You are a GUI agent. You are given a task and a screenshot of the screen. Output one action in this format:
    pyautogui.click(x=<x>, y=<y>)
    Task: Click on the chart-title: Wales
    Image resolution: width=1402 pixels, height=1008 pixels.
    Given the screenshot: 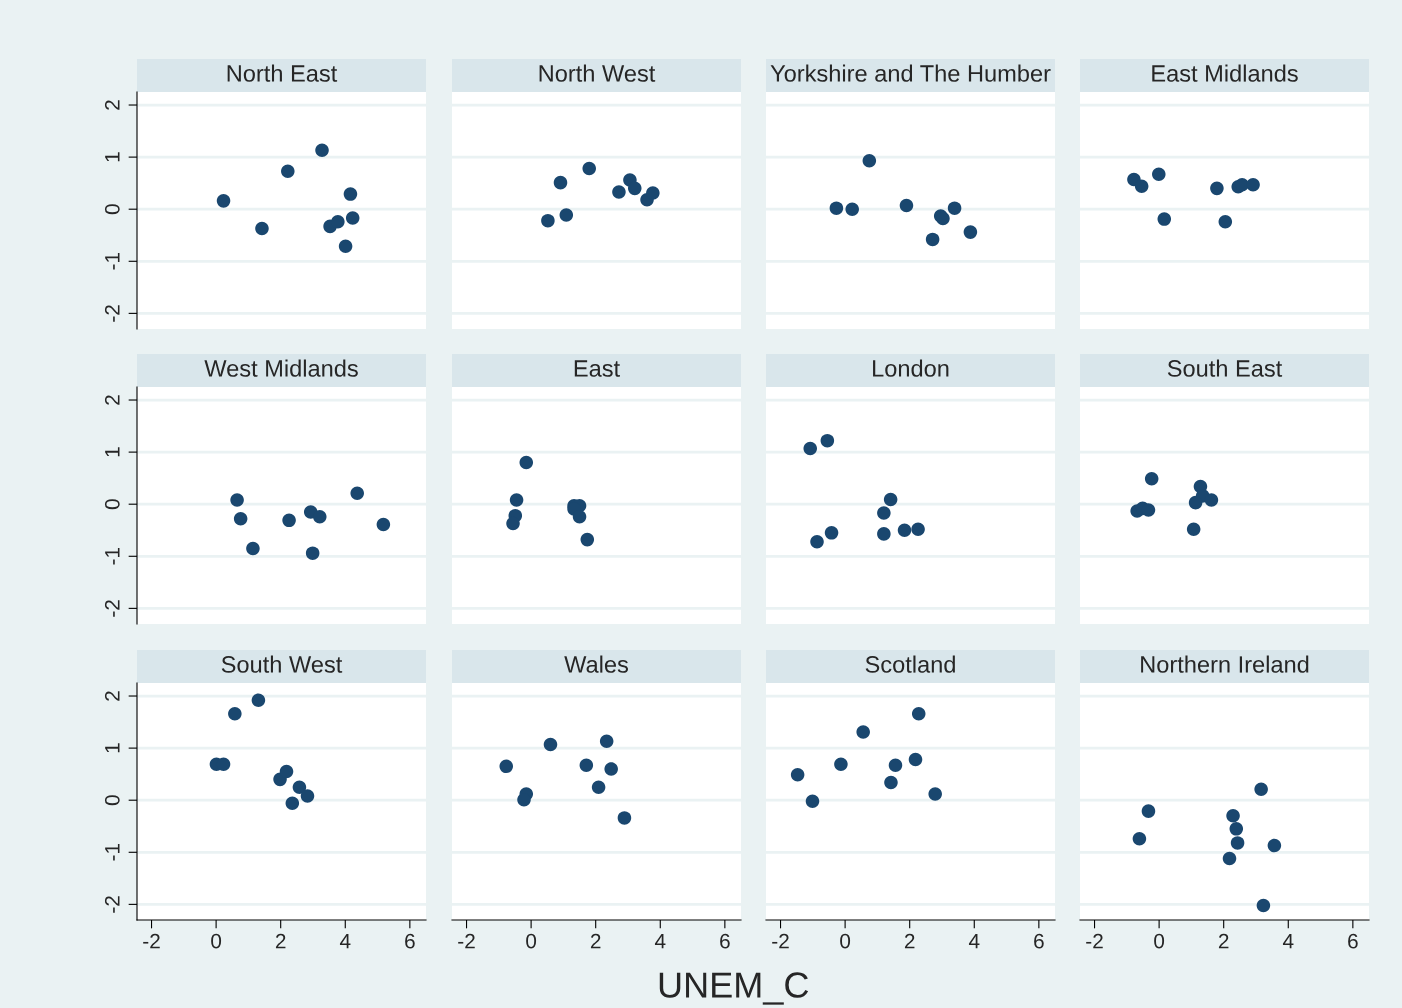 What is the action you would take?
    pyautogui.click(x=596, y=664)
    